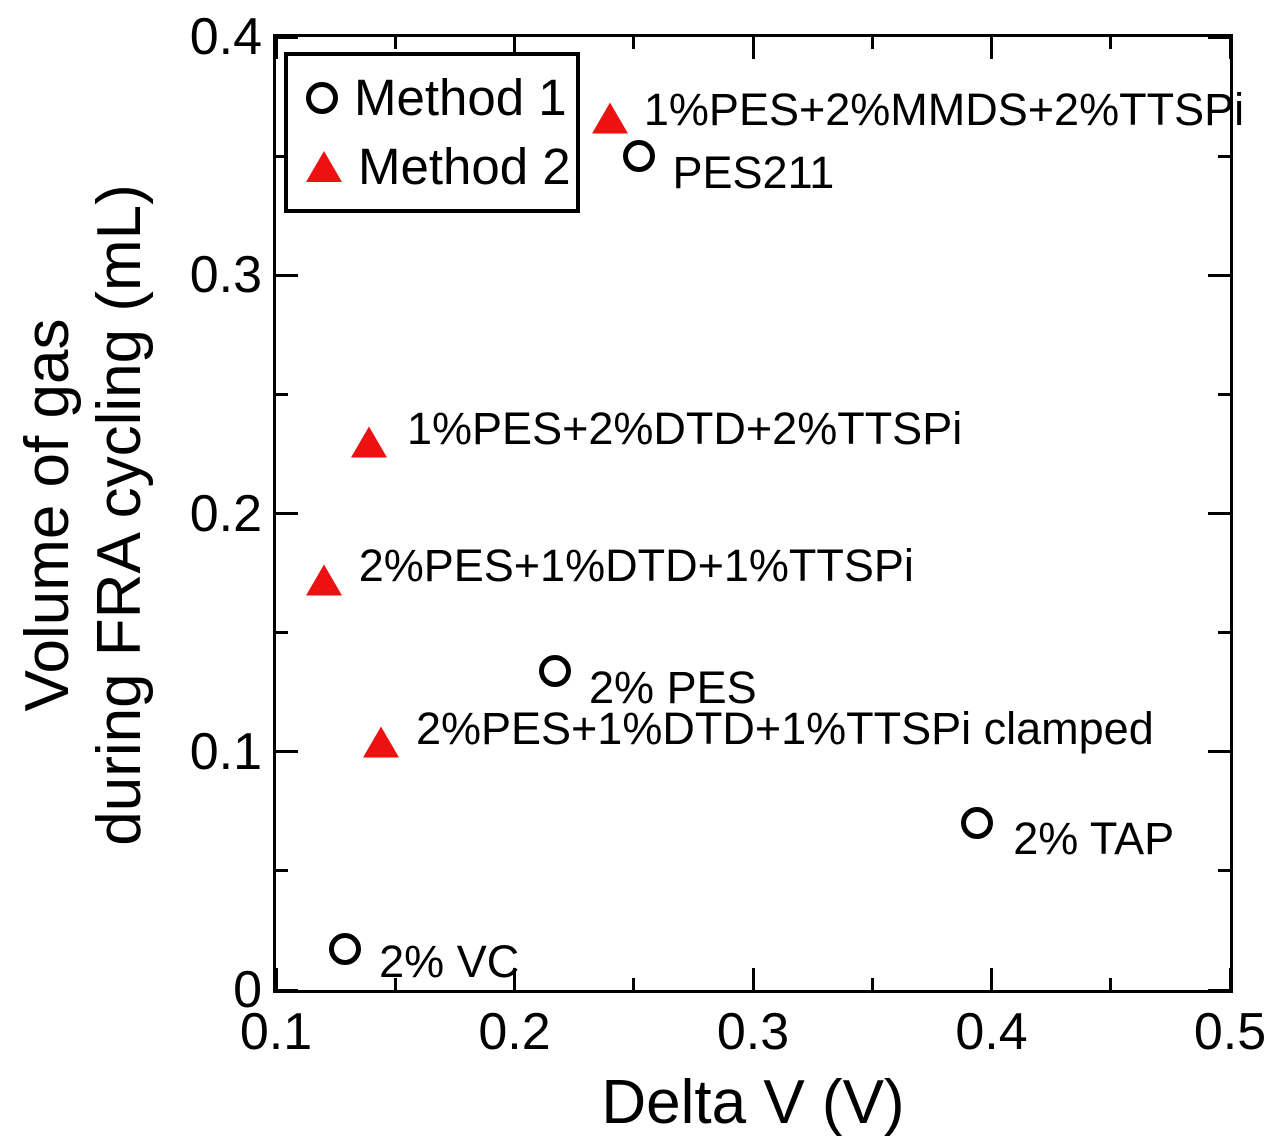  I want to click on y-axis-label-line1: Volume of gas, so click(47, 515).